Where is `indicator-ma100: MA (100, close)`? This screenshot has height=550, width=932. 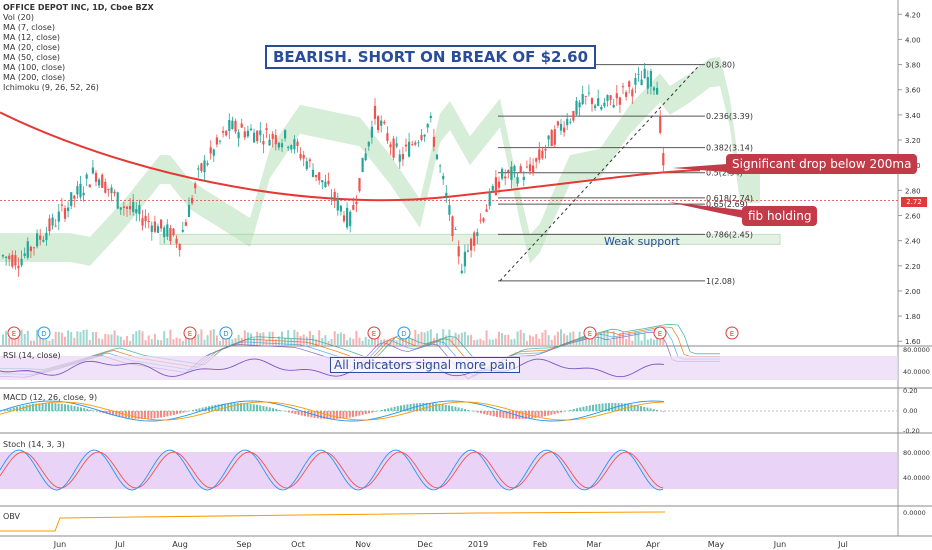 indicator-ma100: MA (100, close) is located at coordinates (34, 67).